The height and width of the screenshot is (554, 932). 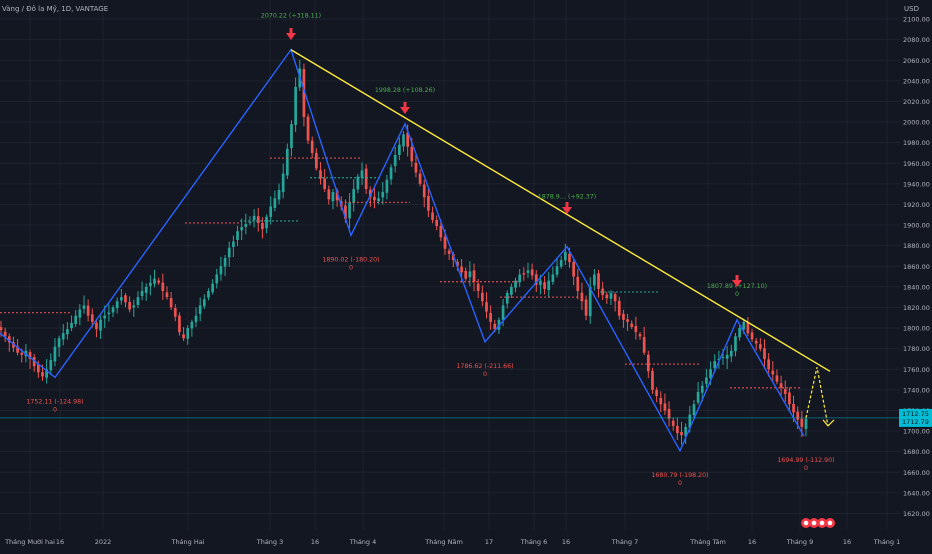 I want to click on y-tick-label: 1760.00, so click(x=916, y=370).